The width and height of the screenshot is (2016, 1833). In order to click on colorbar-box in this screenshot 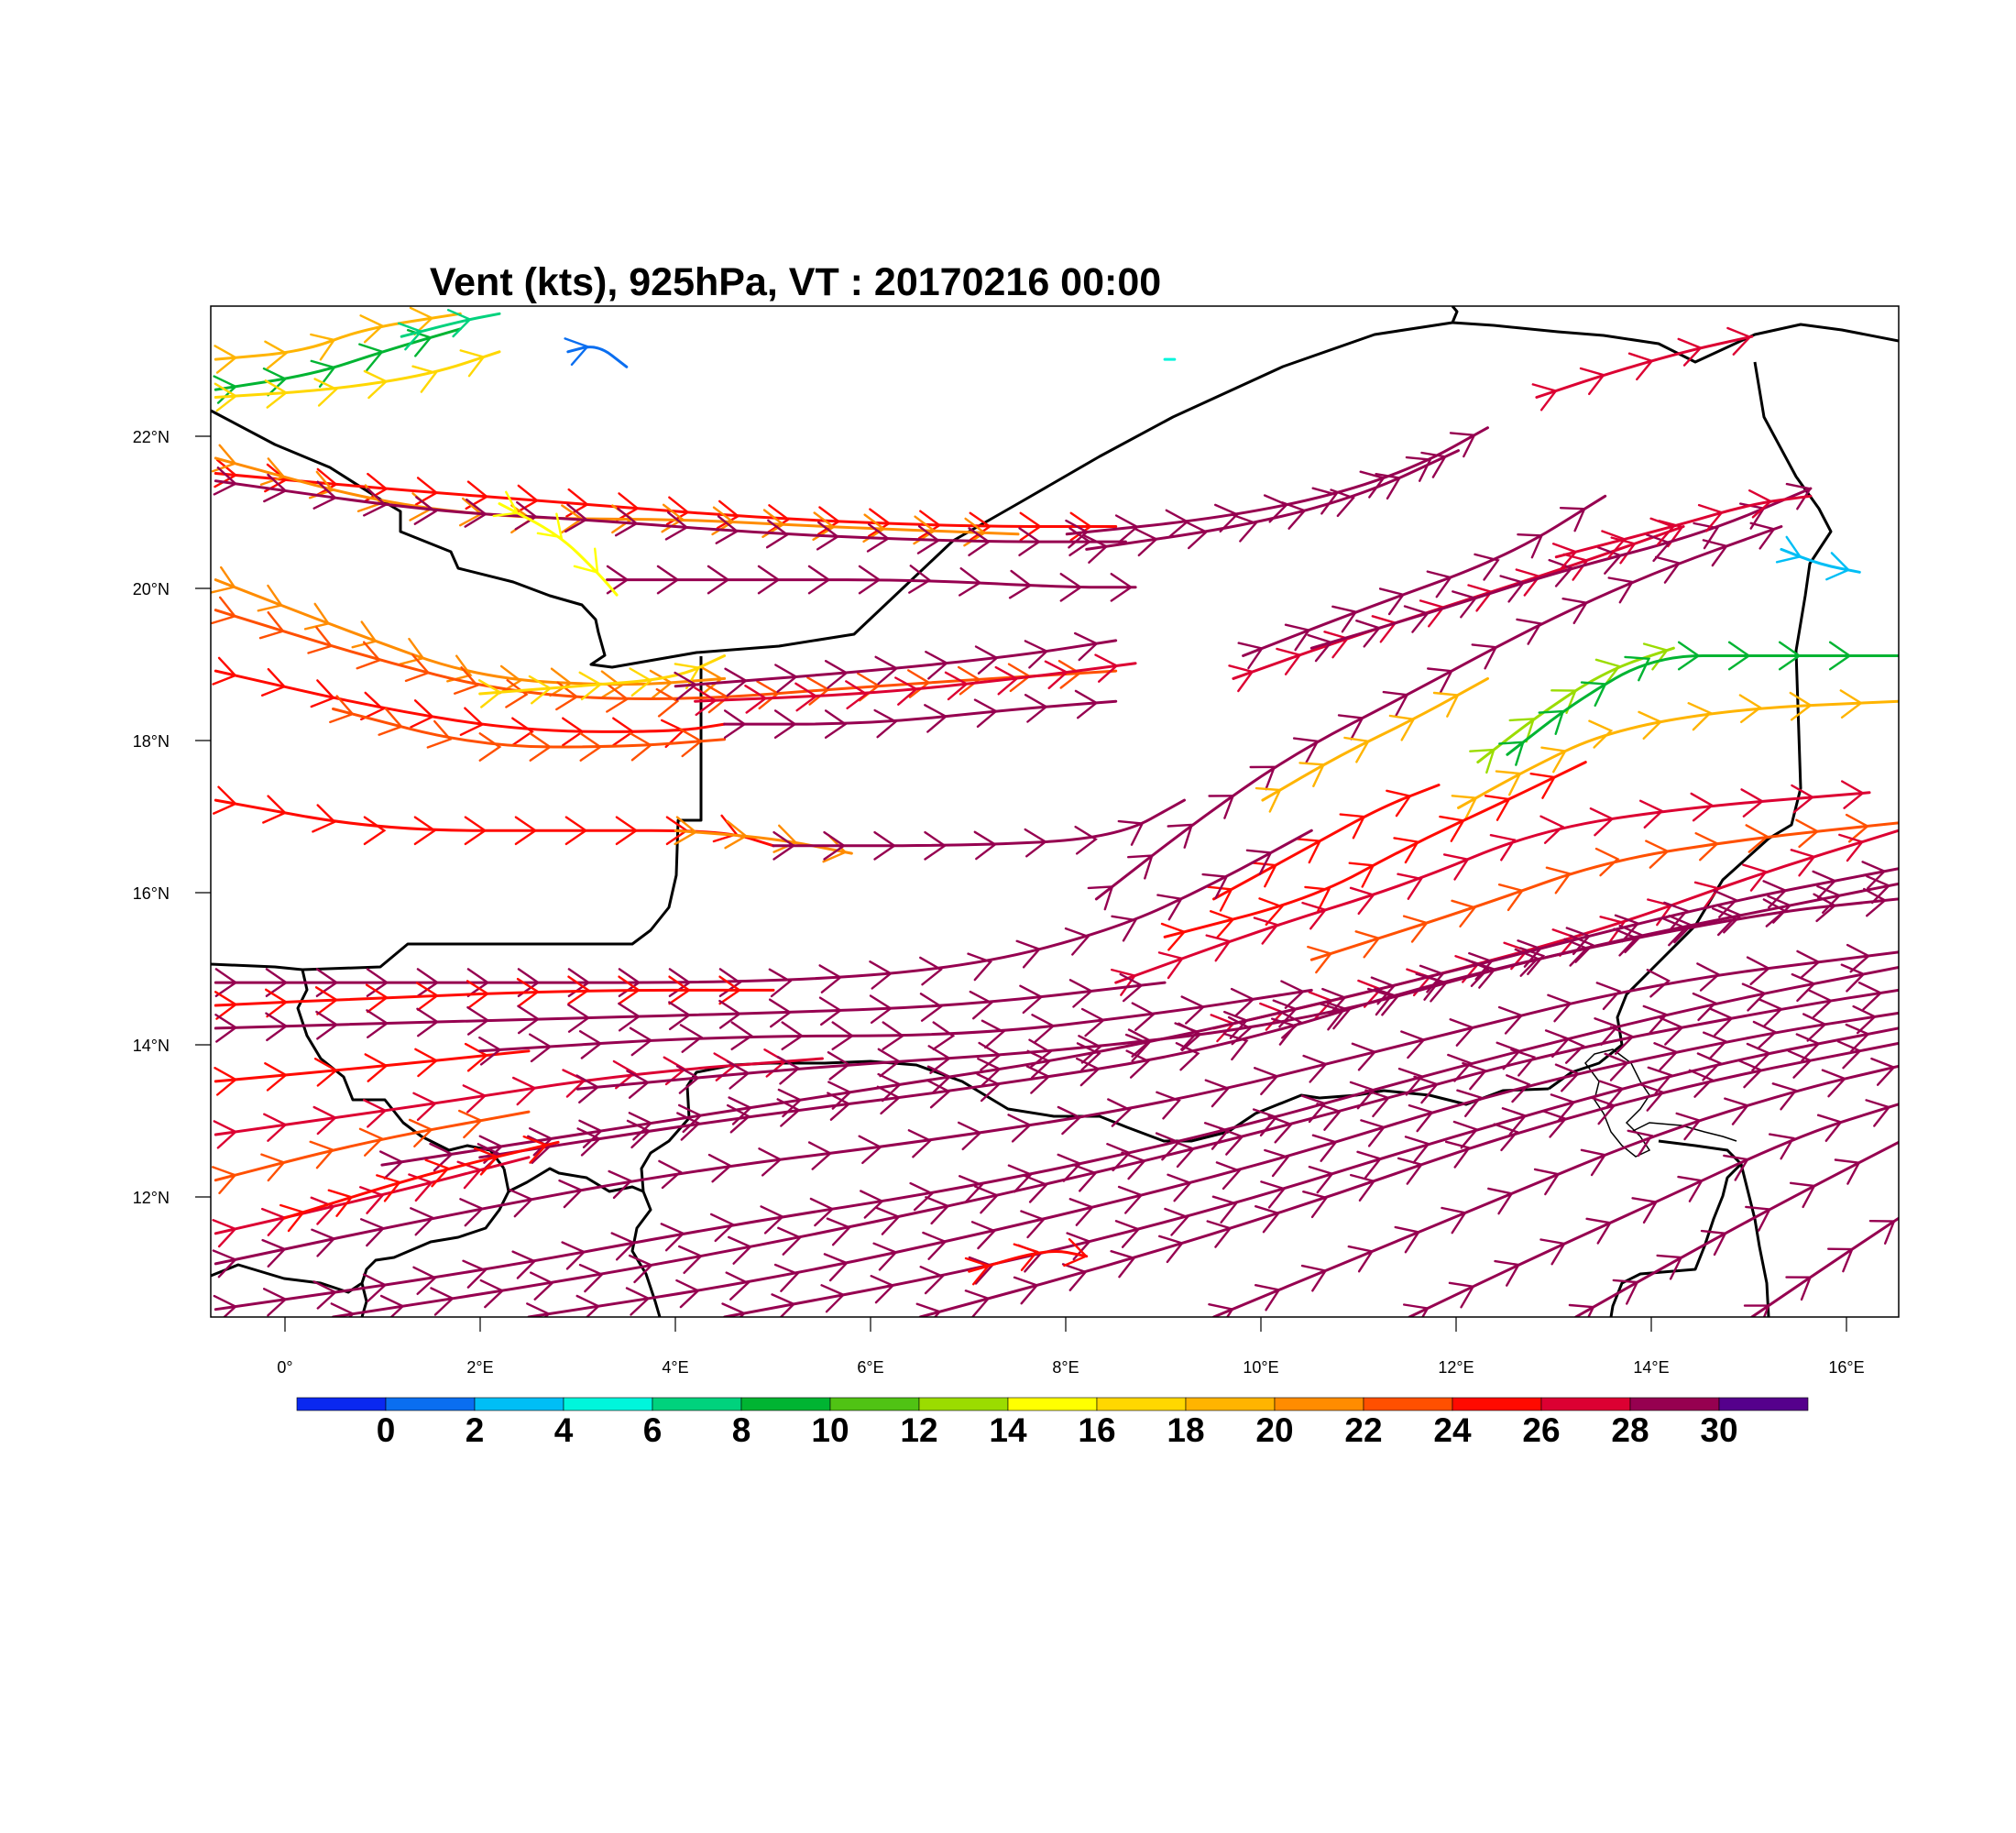, I will do `click(1585, 1404)`.